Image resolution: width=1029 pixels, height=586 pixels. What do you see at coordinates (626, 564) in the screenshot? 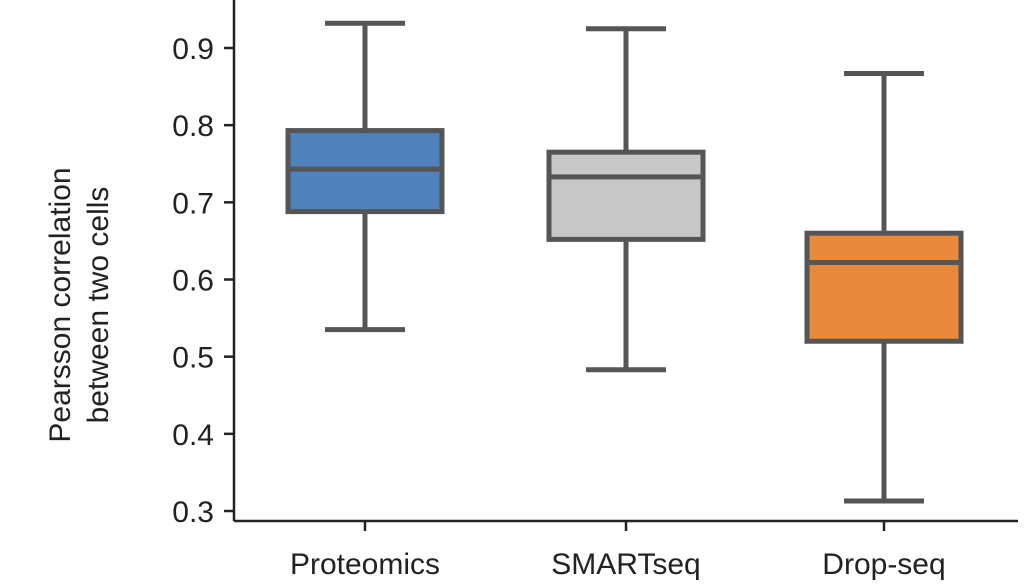
I see `x-tick-label: SMARTseq` at bounding box center [626, 564].